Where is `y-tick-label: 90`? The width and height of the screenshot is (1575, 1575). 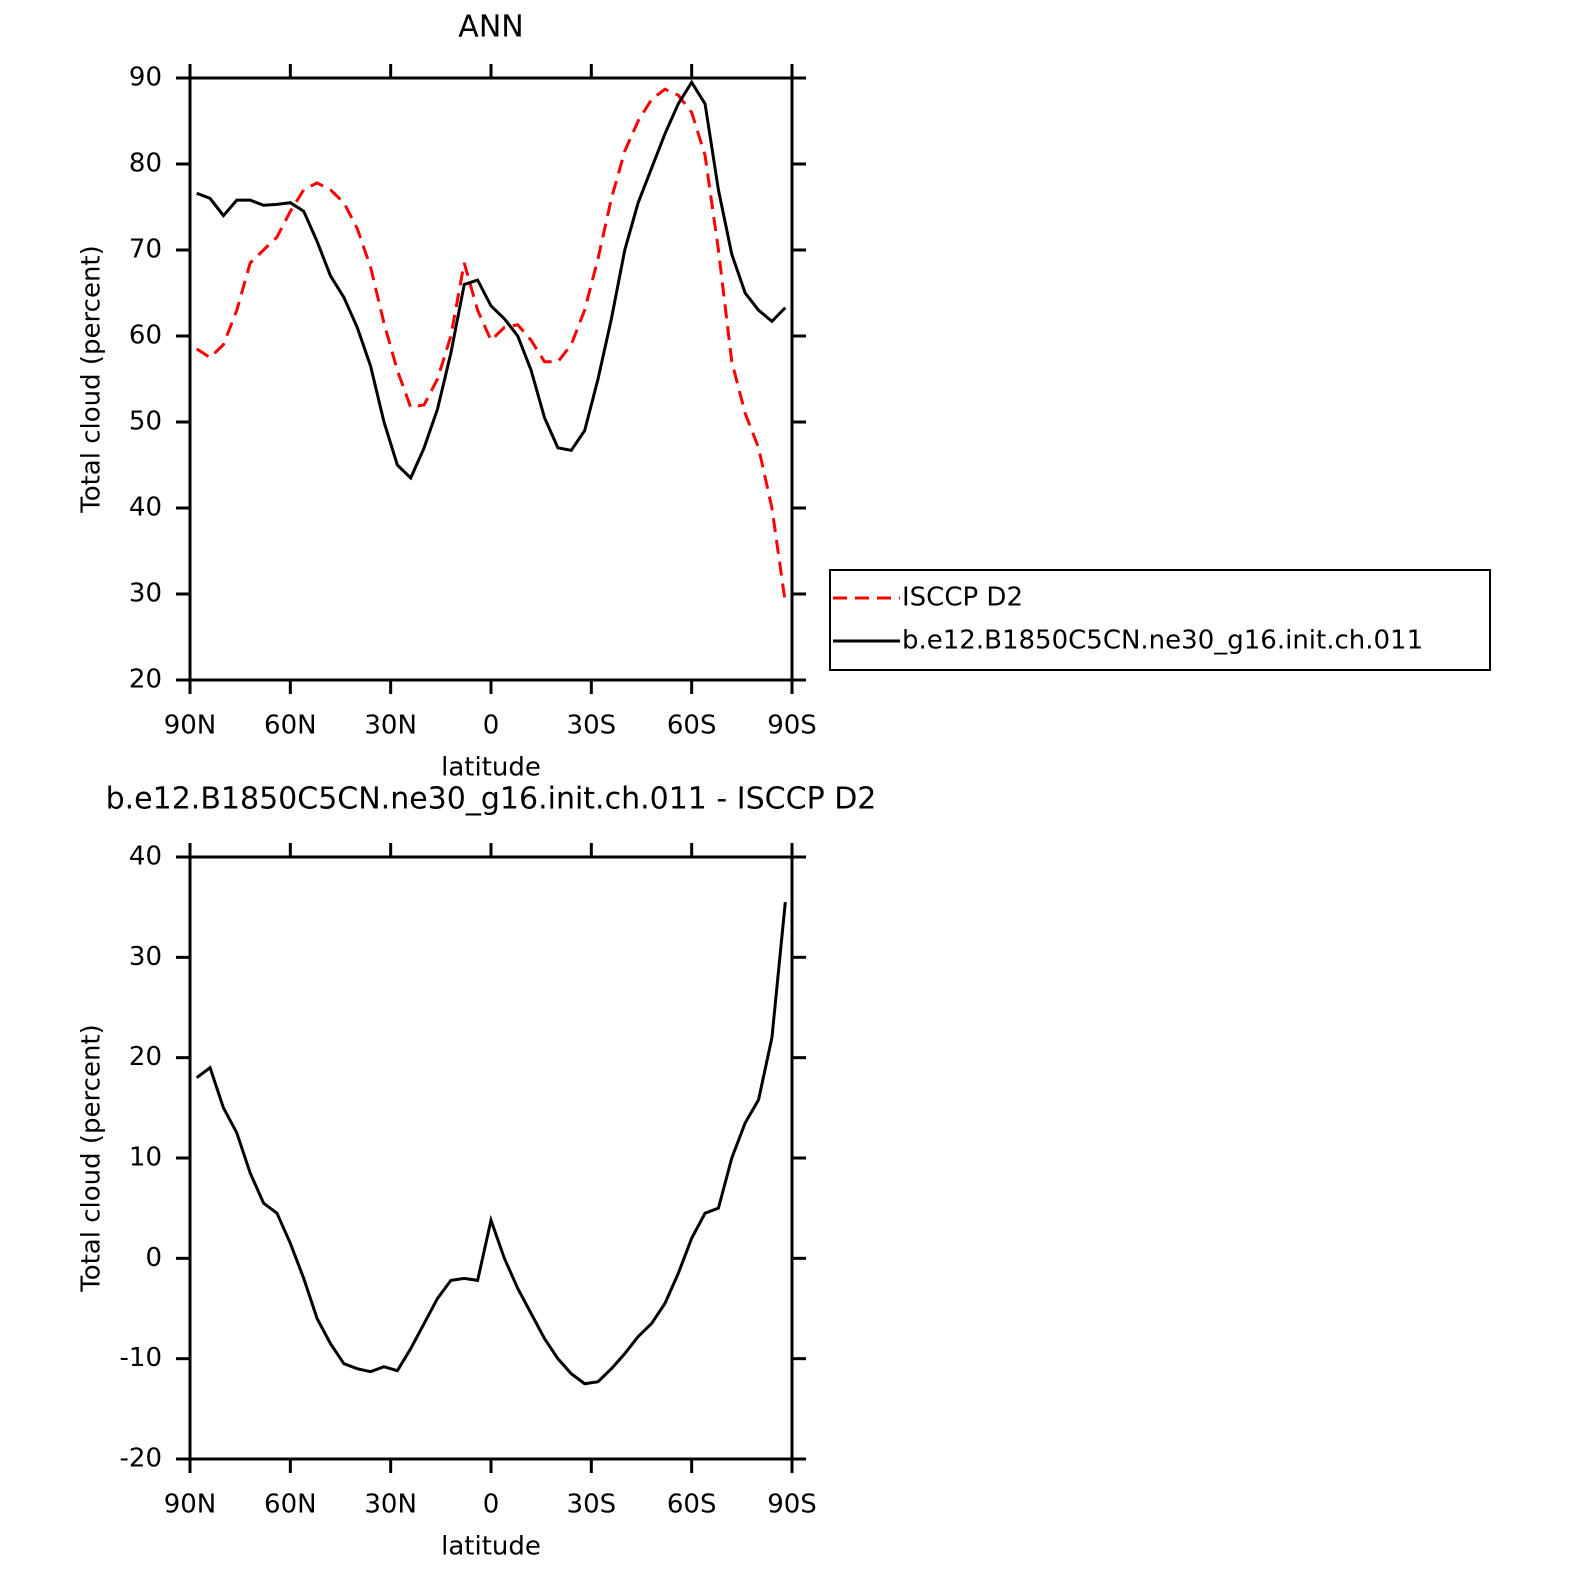 y-tick-label: 90 is located at coordinates (145, 78).